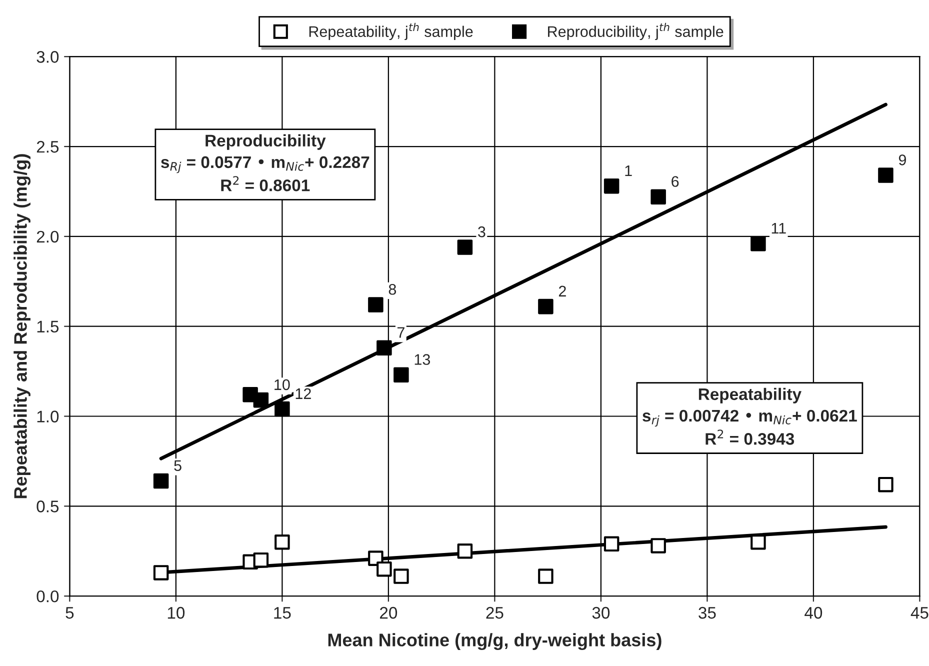 The width and height of the screenshot is (929, 666). What do you see at coordinates (47, 596) in the screenshot?
I see `y-tick-label: 0.0` at bounding box center [47, 596].